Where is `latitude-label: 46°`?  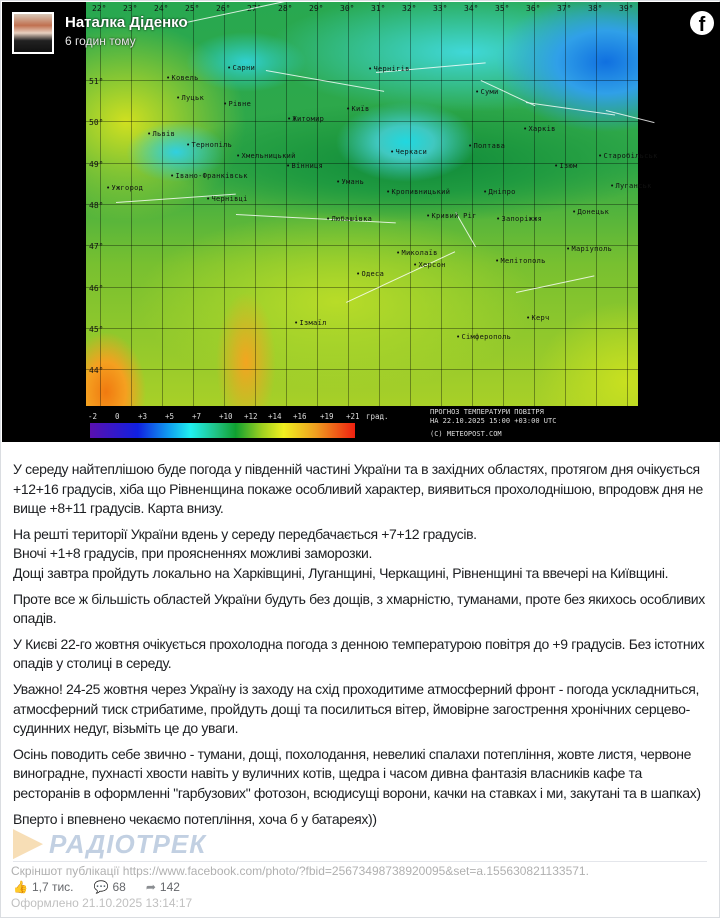 latitude-label: 46° is located at coordinates (96, 288).